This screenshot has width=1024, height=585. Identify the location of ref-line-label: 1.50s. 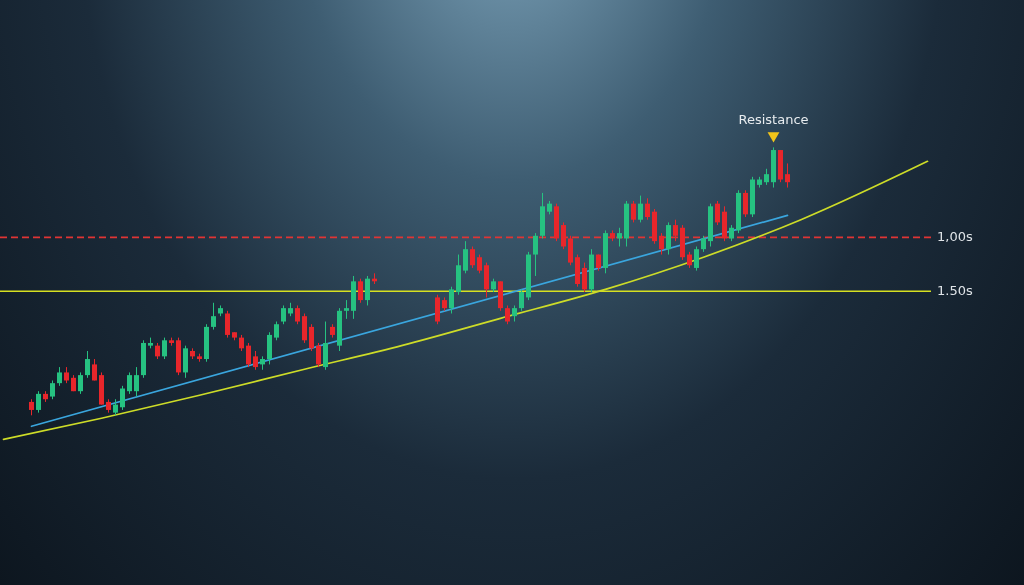
(955, 291).